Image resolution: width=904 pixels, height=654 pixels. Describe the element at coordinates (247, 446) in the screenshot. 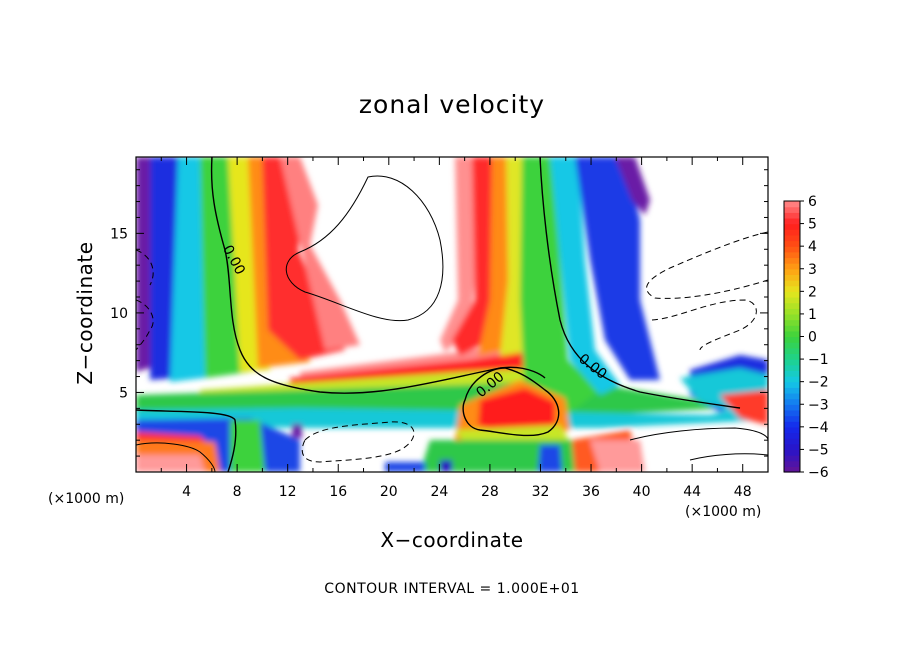

I see `band-lowmid-green` at that location.